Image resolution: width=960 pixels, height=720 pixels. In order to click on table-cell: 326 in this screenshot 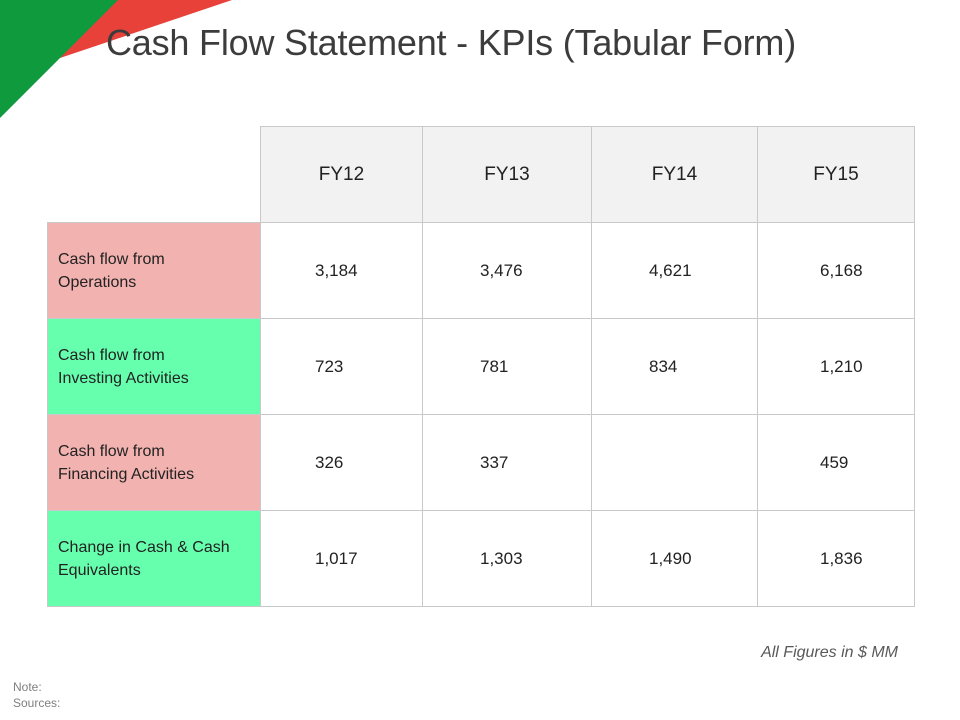, I will do `click(341, 462)`.